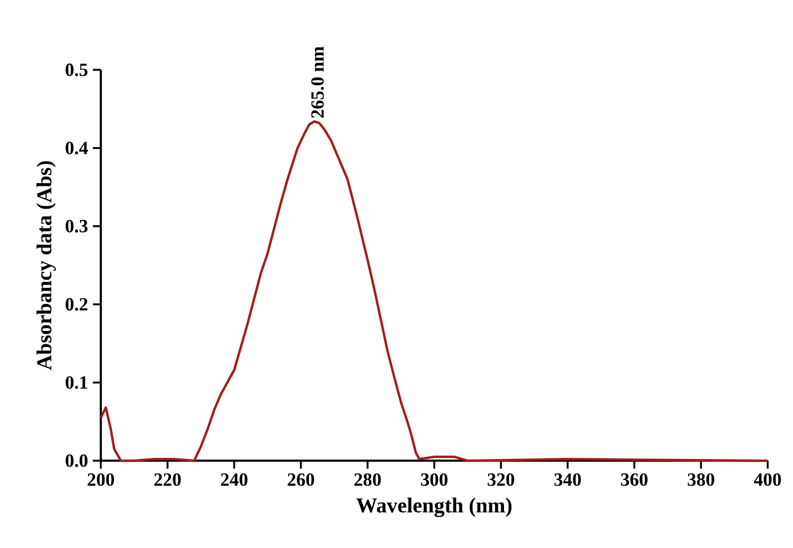 Image resolution: width=793 pixels, height=548 pixels. What do you see at coordinates (367, 480) in the screenshot?
I see `x-tick-label: 280` at bounding box center [367, 480].